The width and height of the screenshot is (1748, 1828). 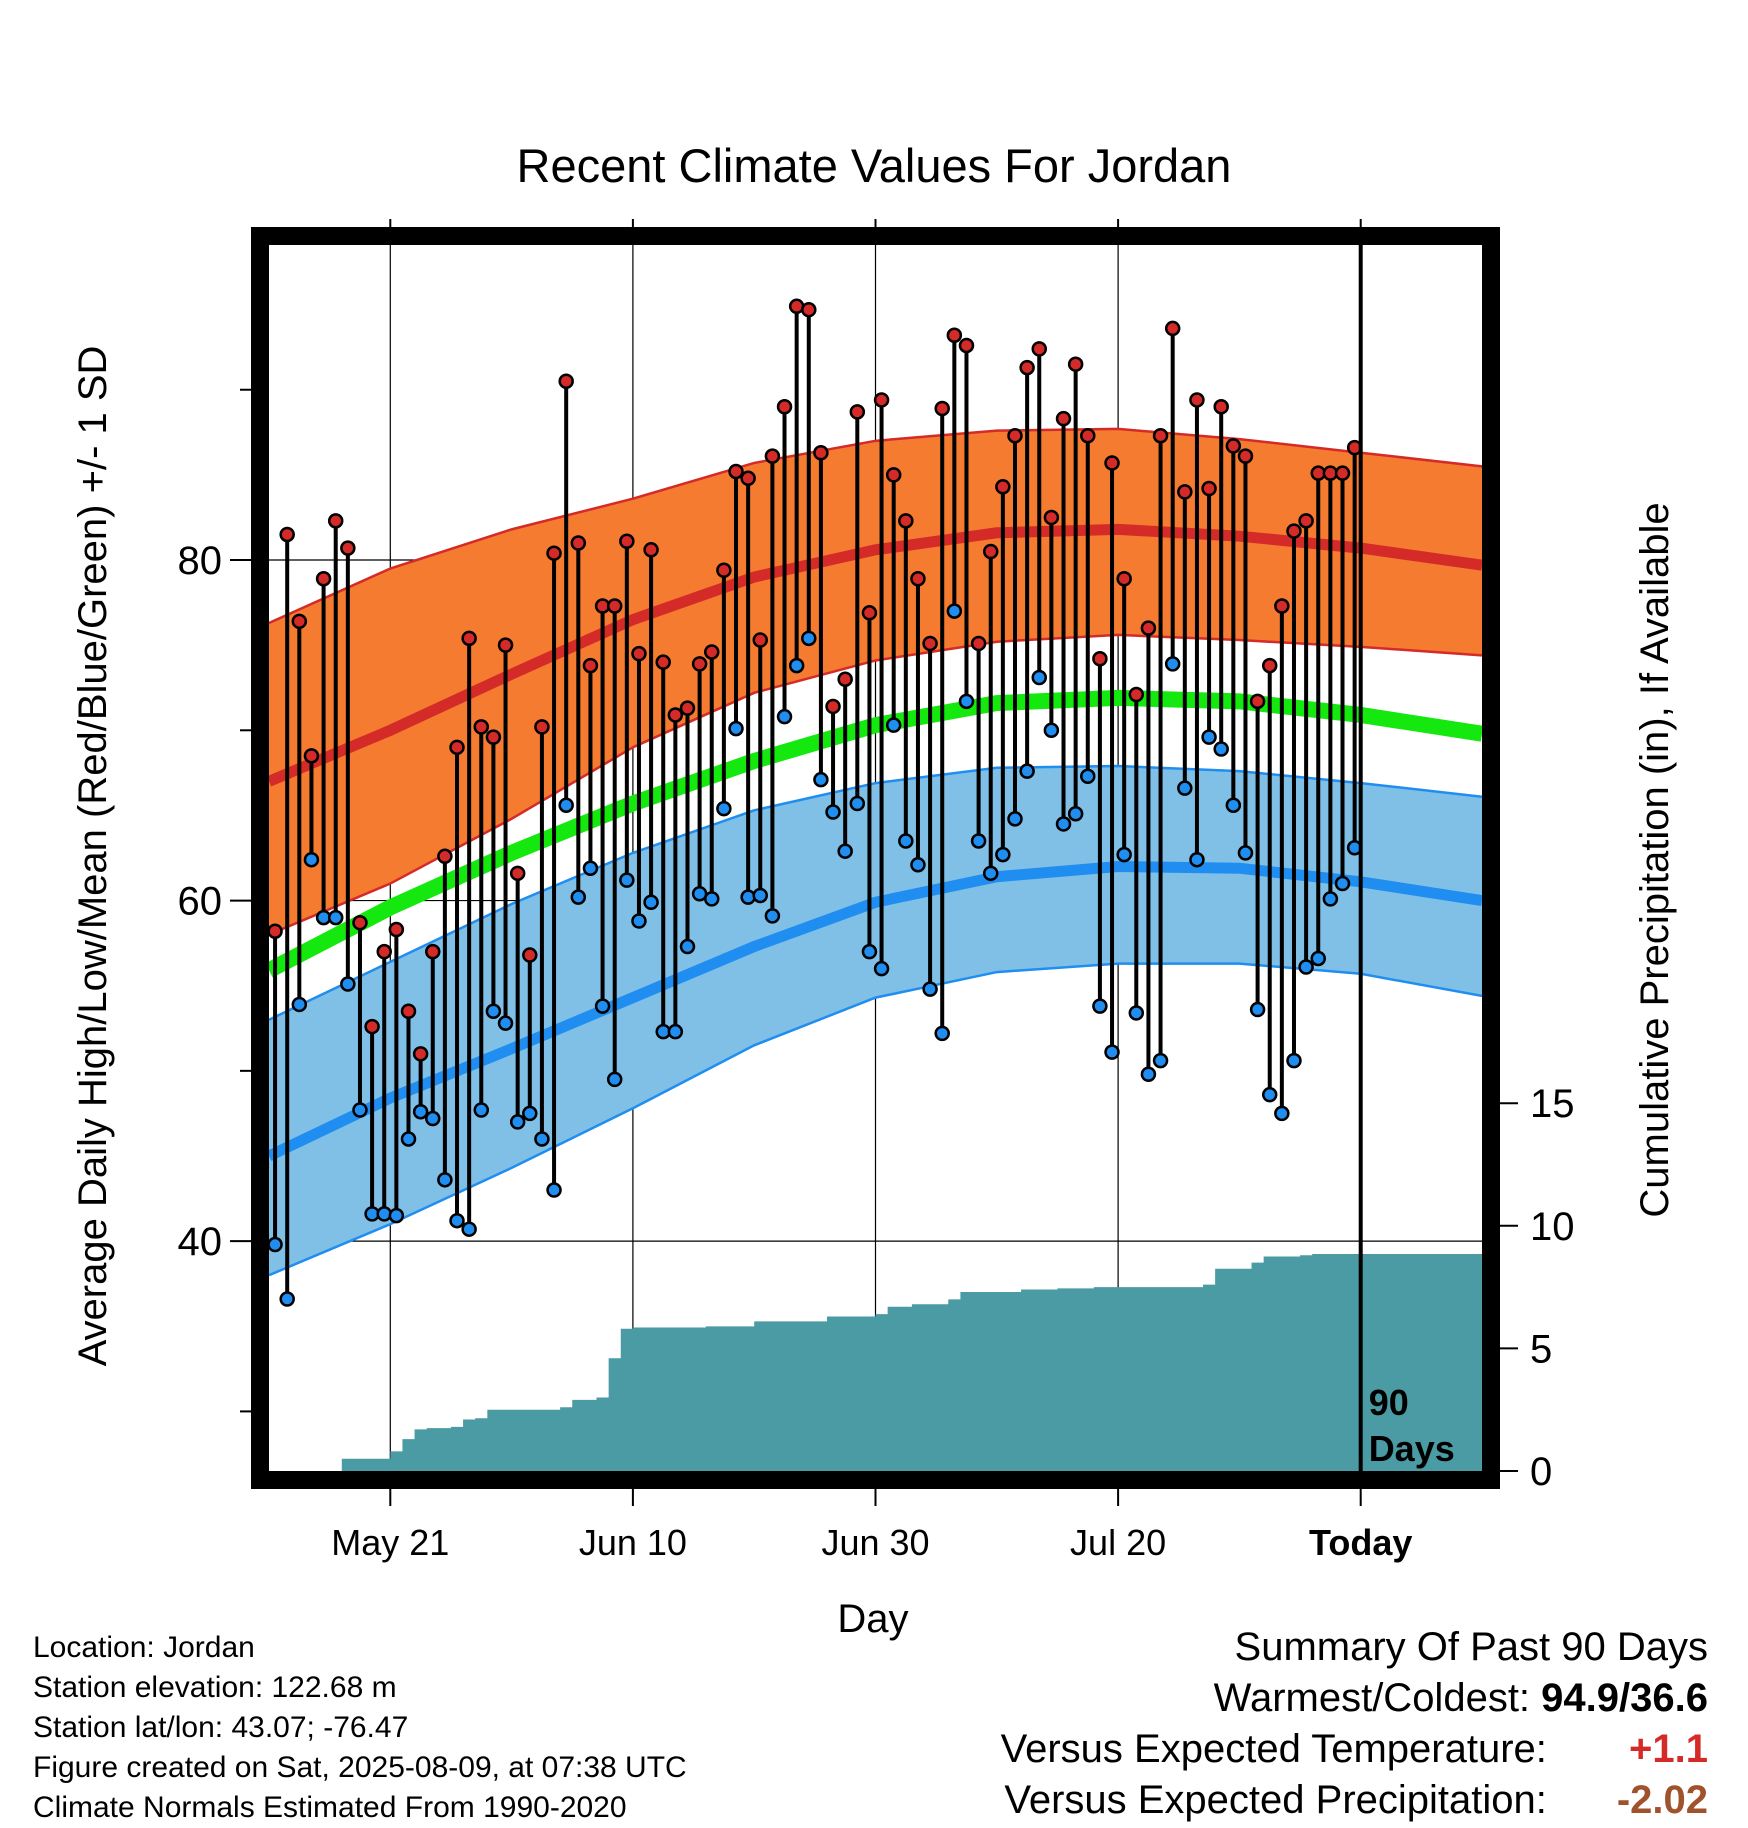 What do you see at coordinates (1662, 1800) in the screenshot?
I see `precip-value: -2.02` at bounding box center [1662, 1800].